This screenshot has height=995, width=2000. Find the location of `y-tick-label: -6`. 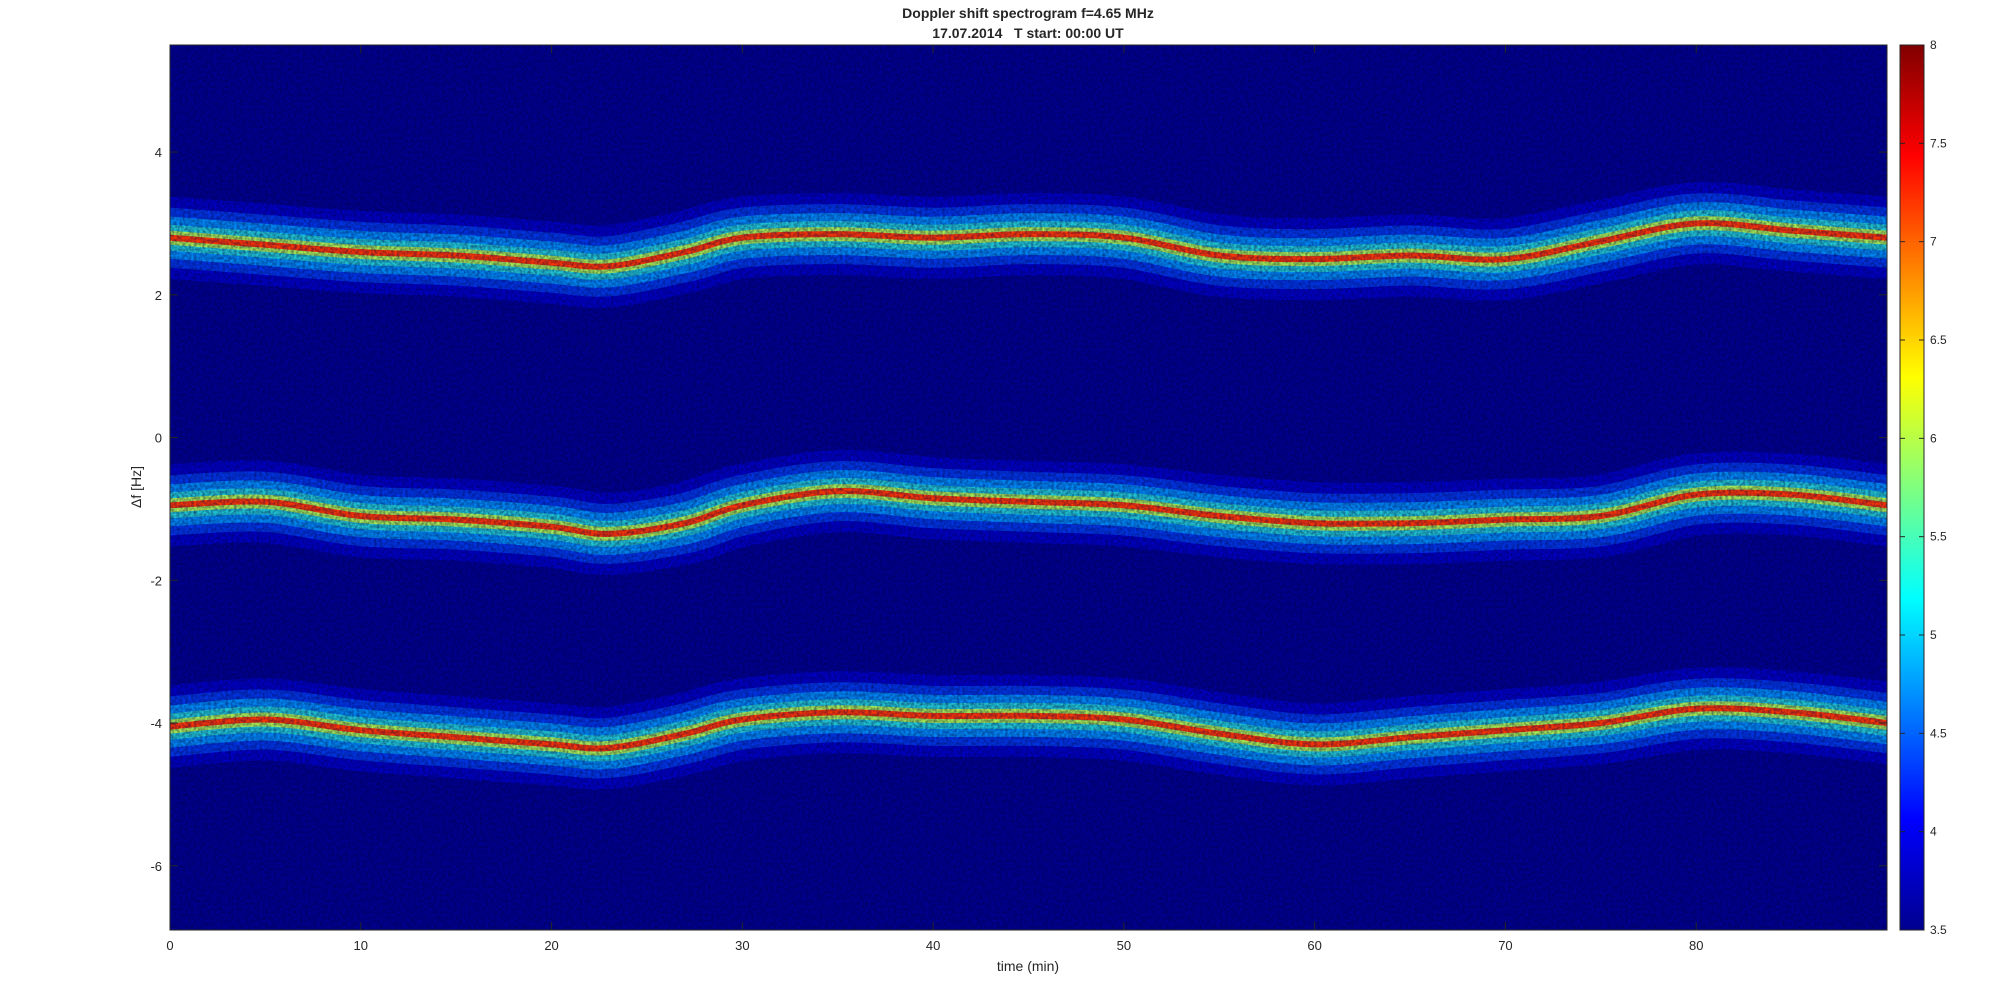

y-tick-label: -6 is located at coordinates (156, 866).